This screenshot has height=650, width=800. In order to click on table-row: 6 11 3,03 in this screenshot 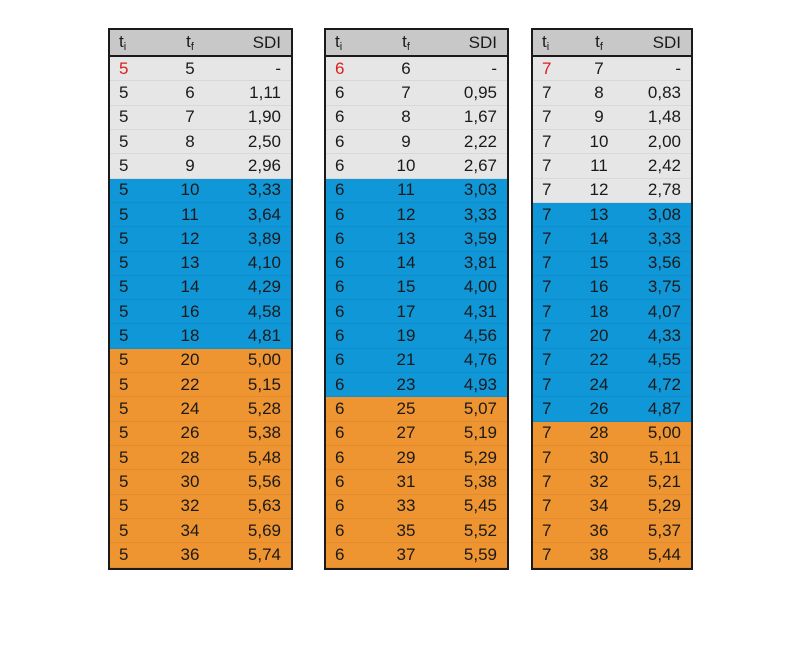, I will do `click(416, 190)`.